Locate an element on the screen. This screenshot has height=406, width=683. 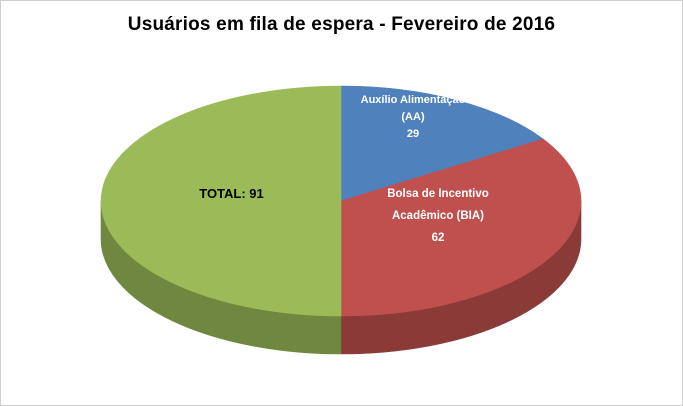
slice-label-line: (AA) is located at coordinates (413, 117).